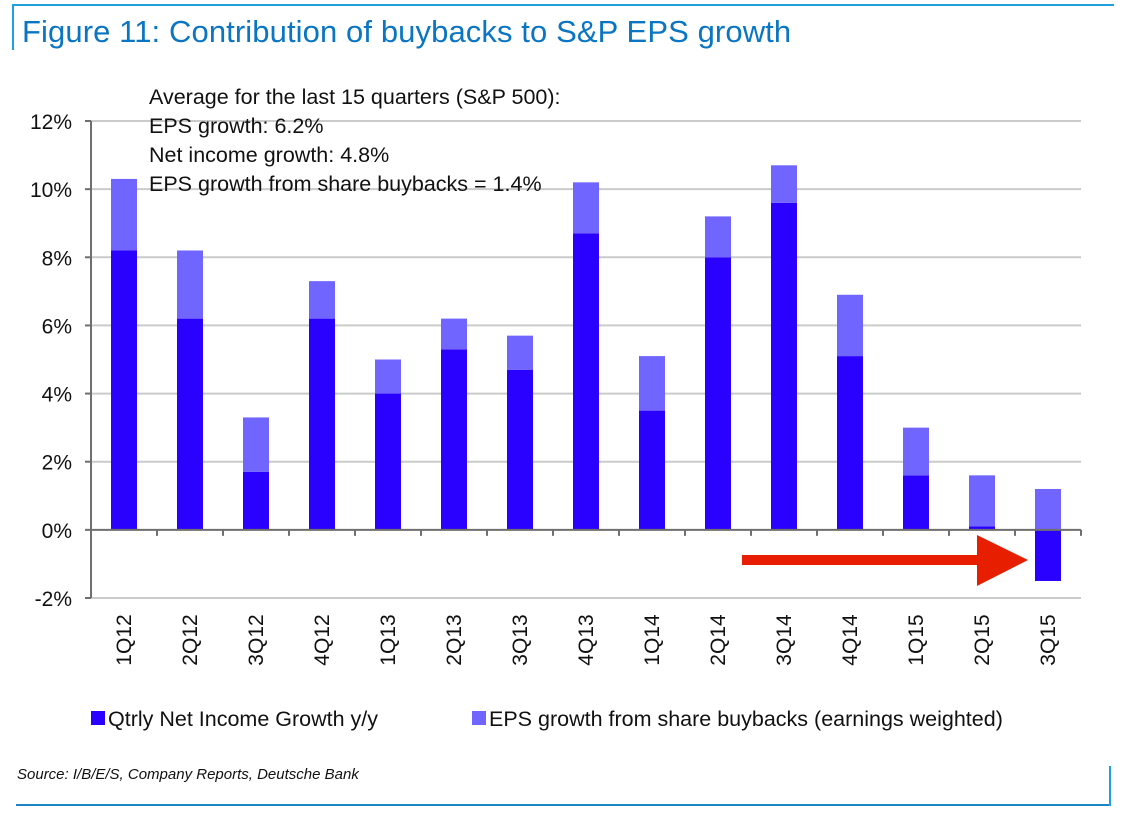 The width and height of the screenshot is (1142, 816). I want to click on x-tick-label: 2Q15, so click(982, 639).